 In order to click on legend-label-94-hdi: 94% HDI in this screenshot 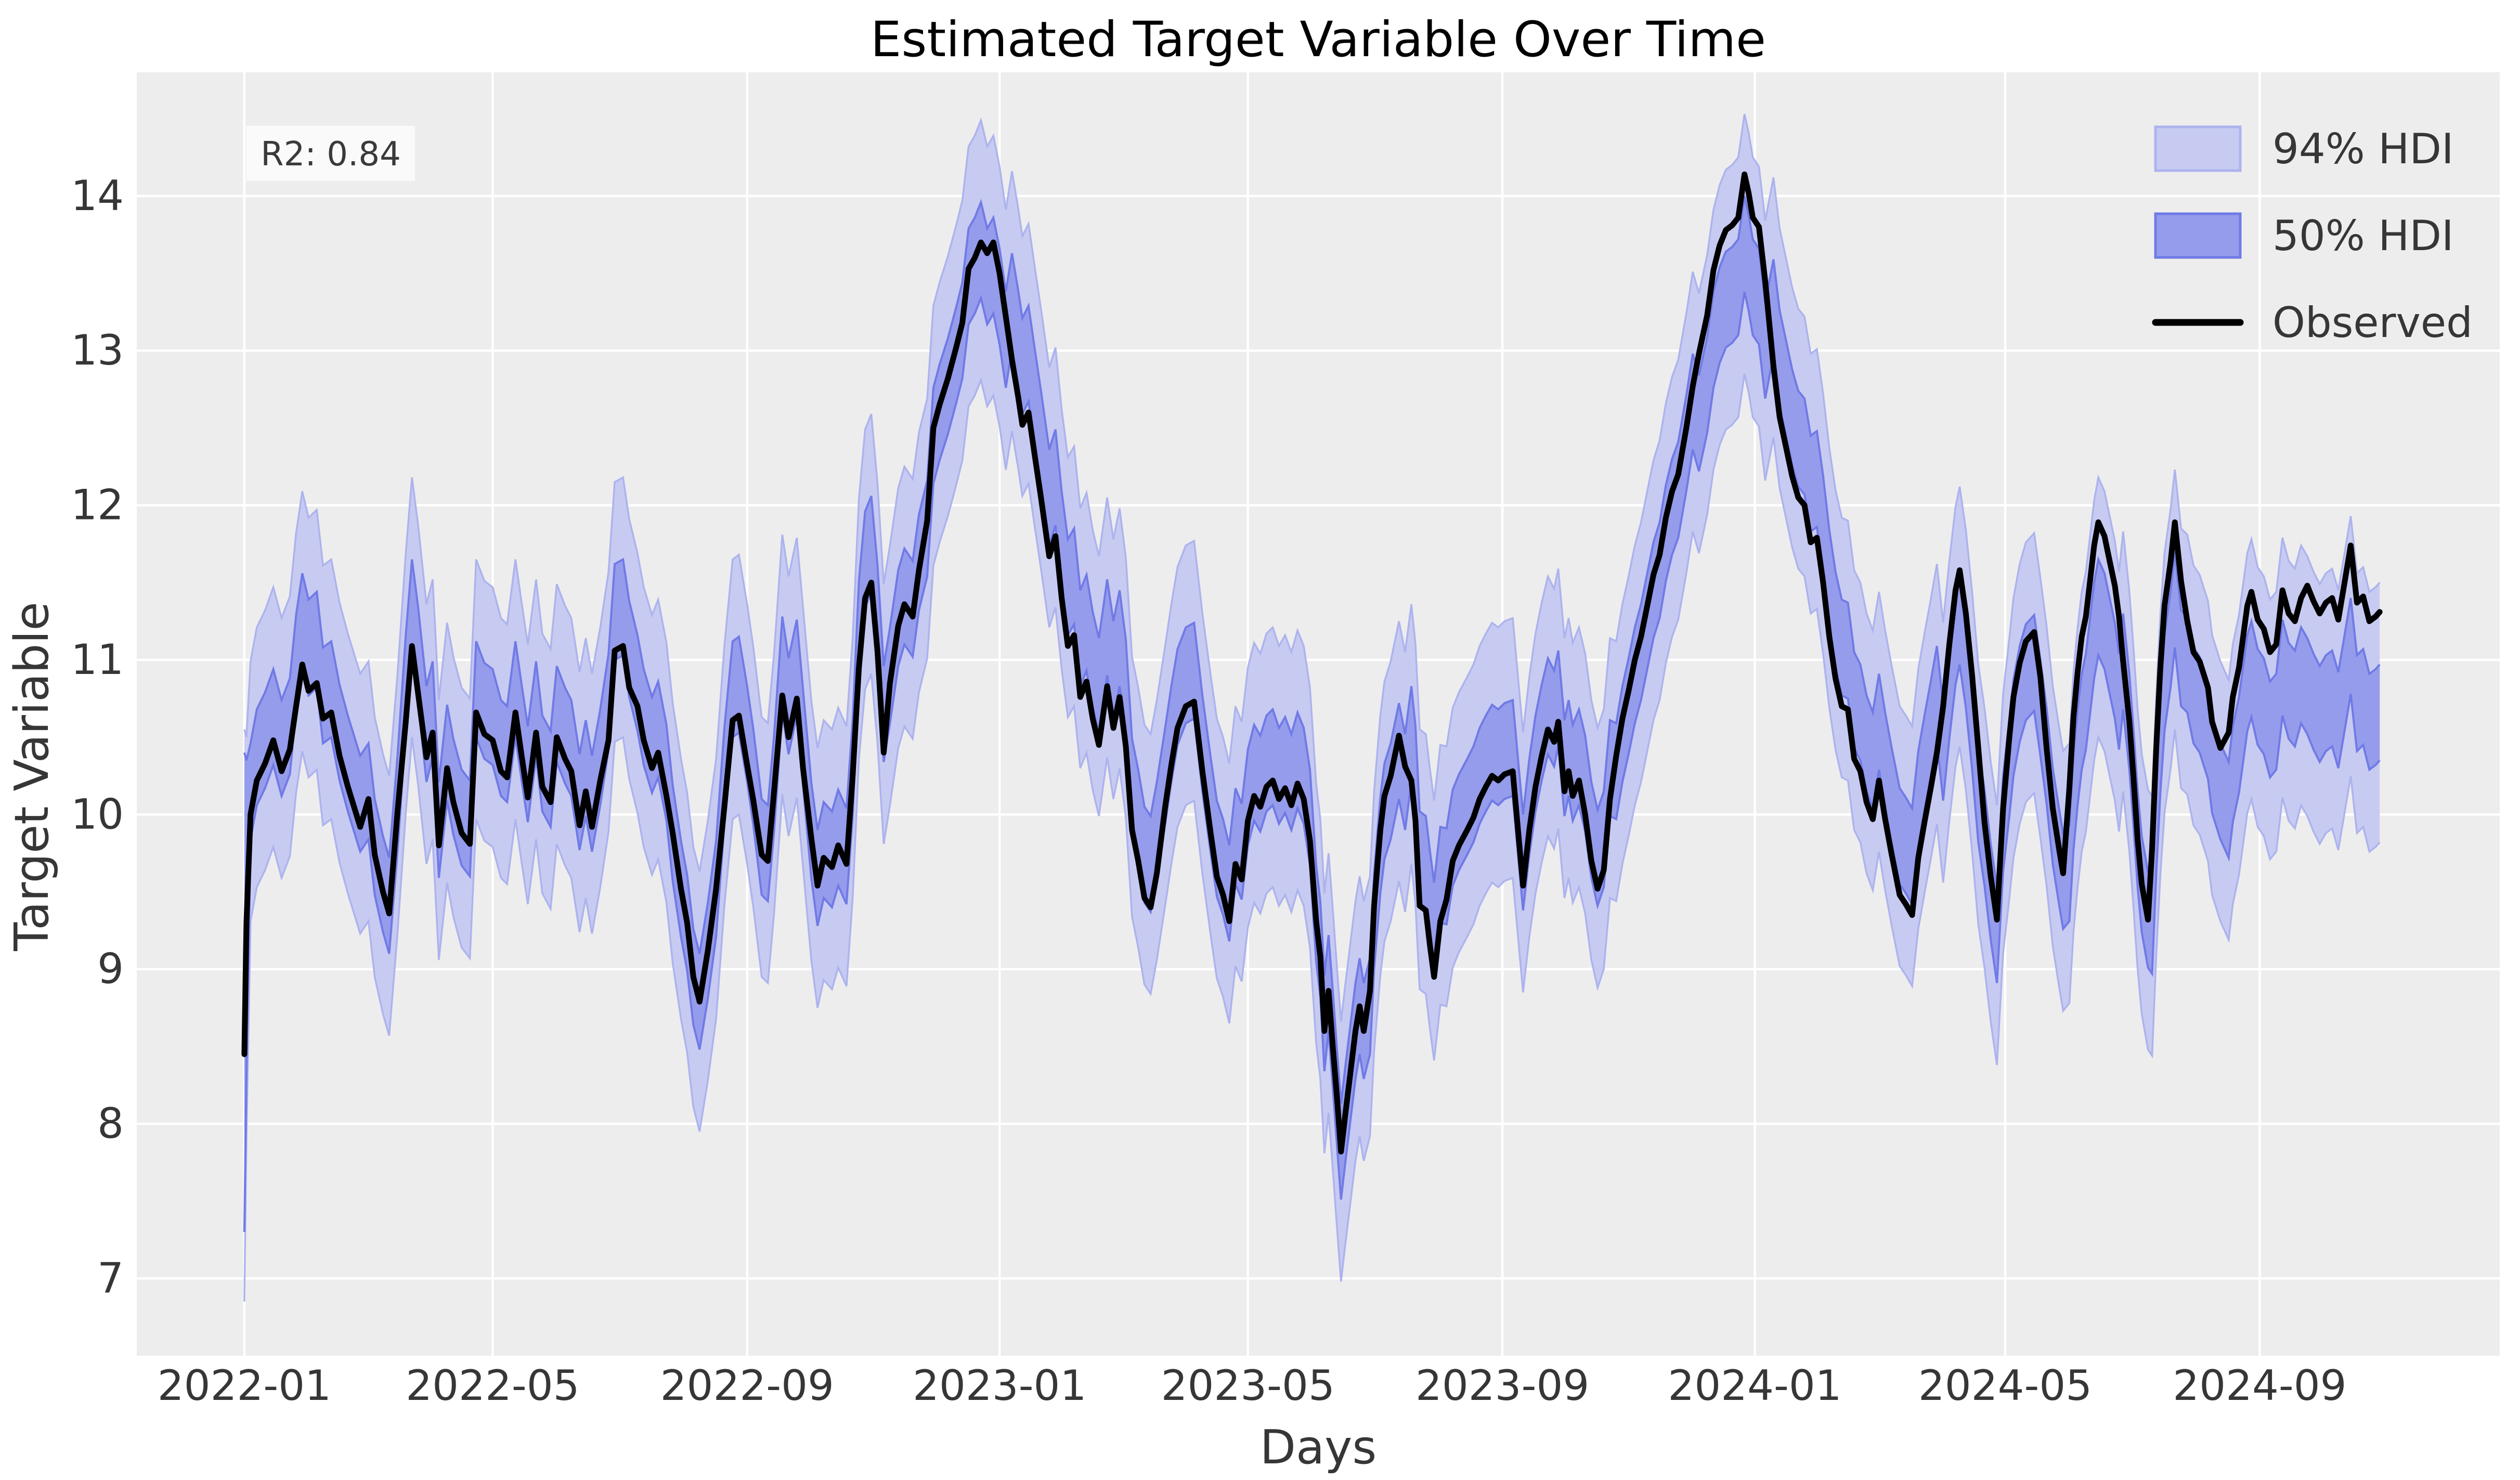, I will do `click(2363, 149)`.